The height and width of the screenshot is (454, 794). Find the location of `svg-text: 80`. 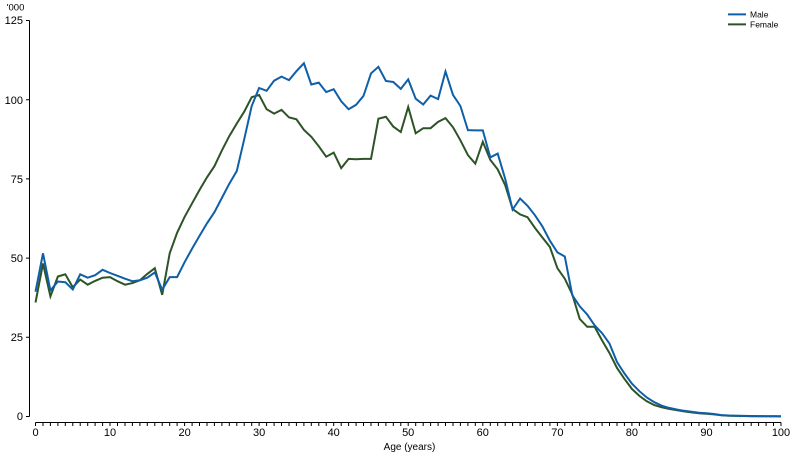

svg-text: 80 is located at coordinates (632, 433).